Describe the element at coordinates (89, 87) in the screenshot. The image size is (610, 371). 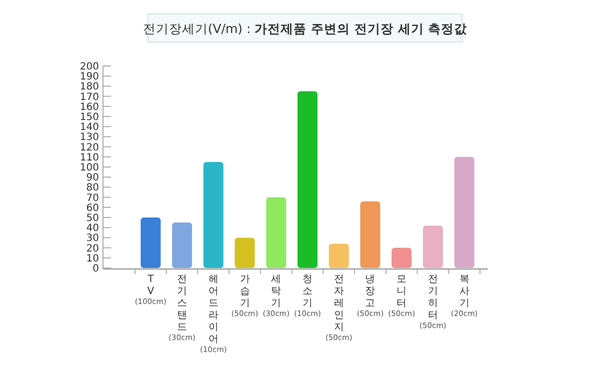
I see `y-tick-label: 180` at that location.